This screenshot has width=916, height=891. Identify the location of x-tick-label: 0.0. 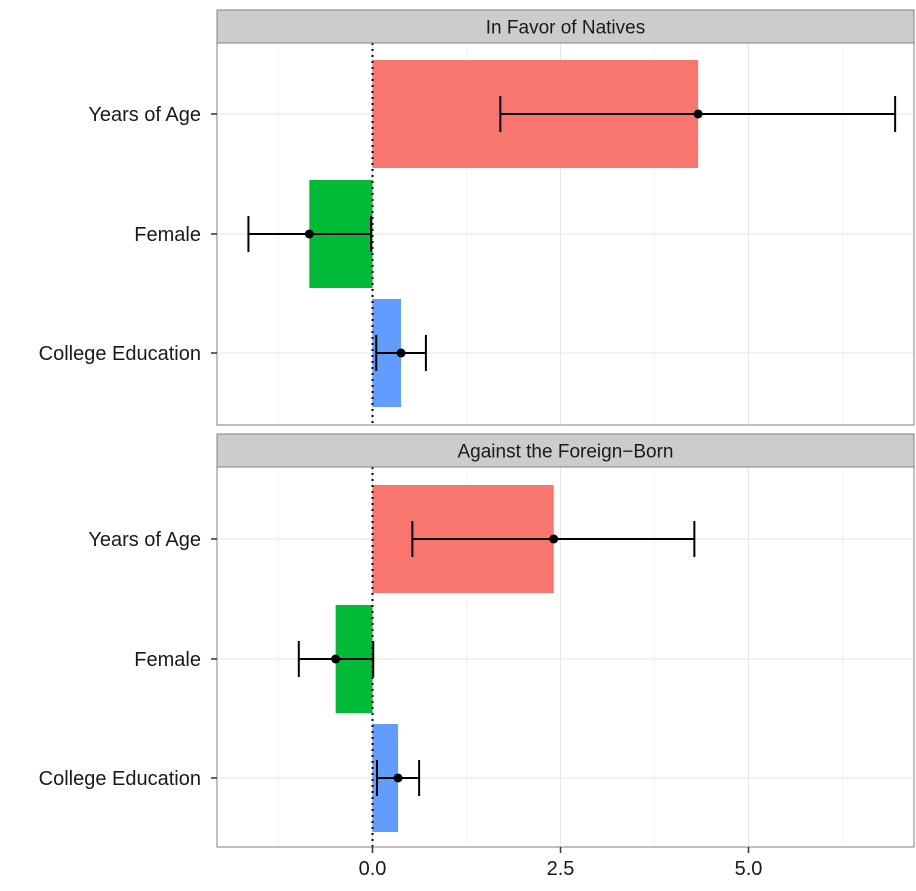
(373, 869).